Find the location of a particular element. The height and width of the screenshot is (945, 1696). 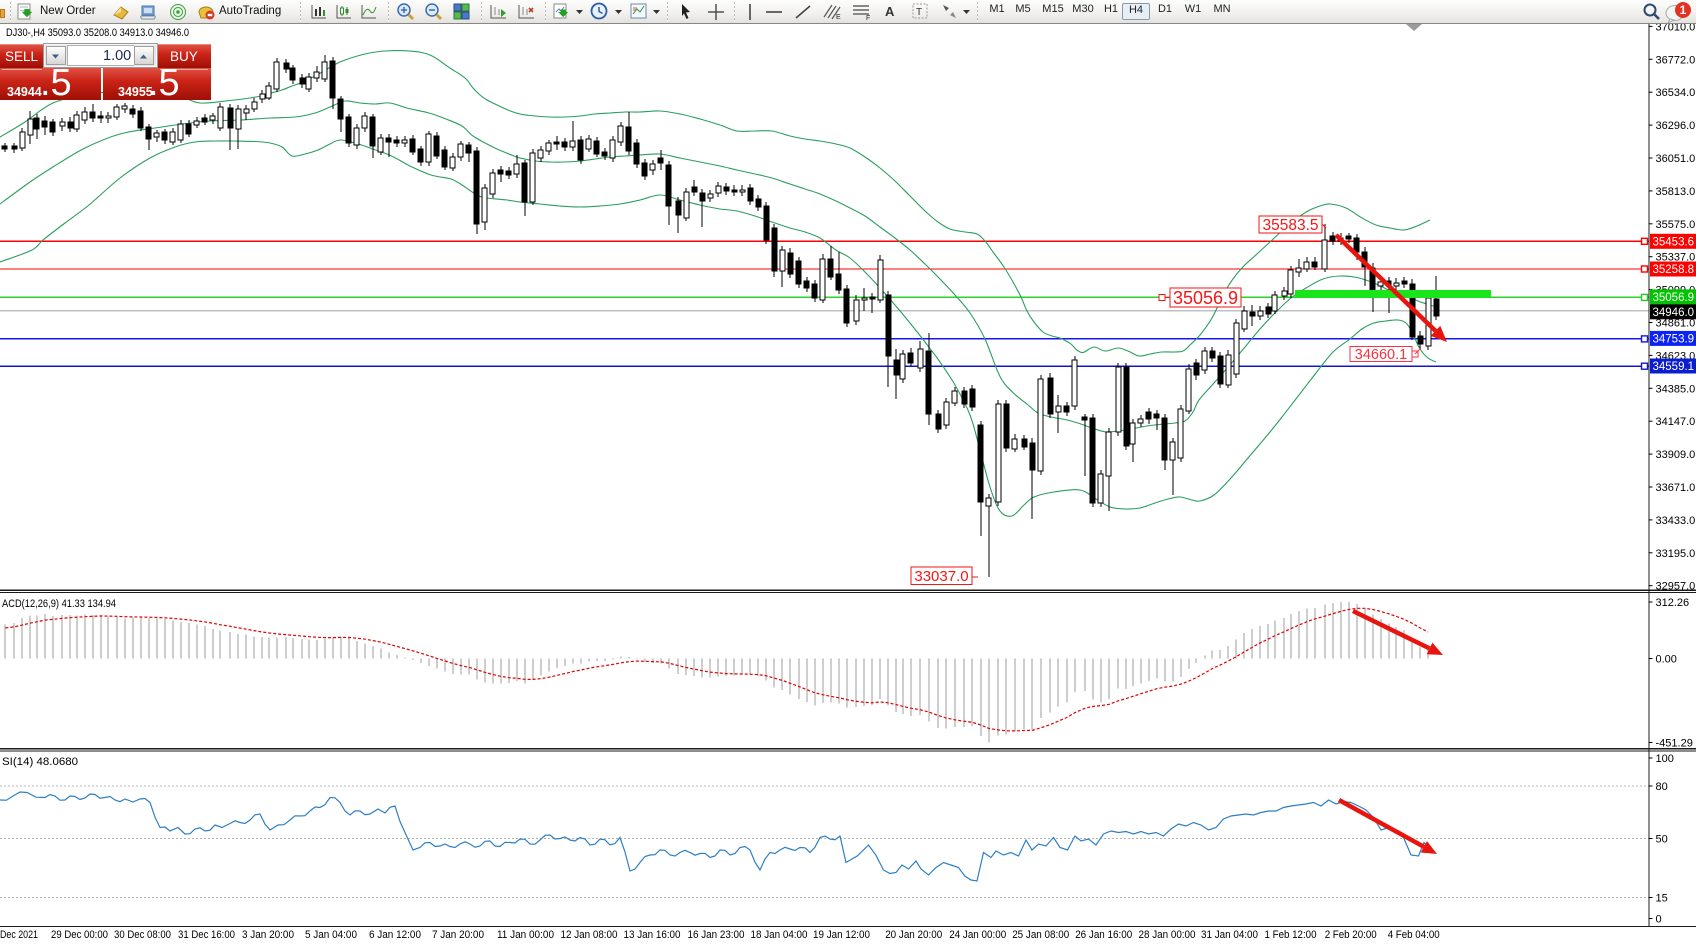

svg-text: 12 Jan 08:00 is located at coordinates (589, 934).